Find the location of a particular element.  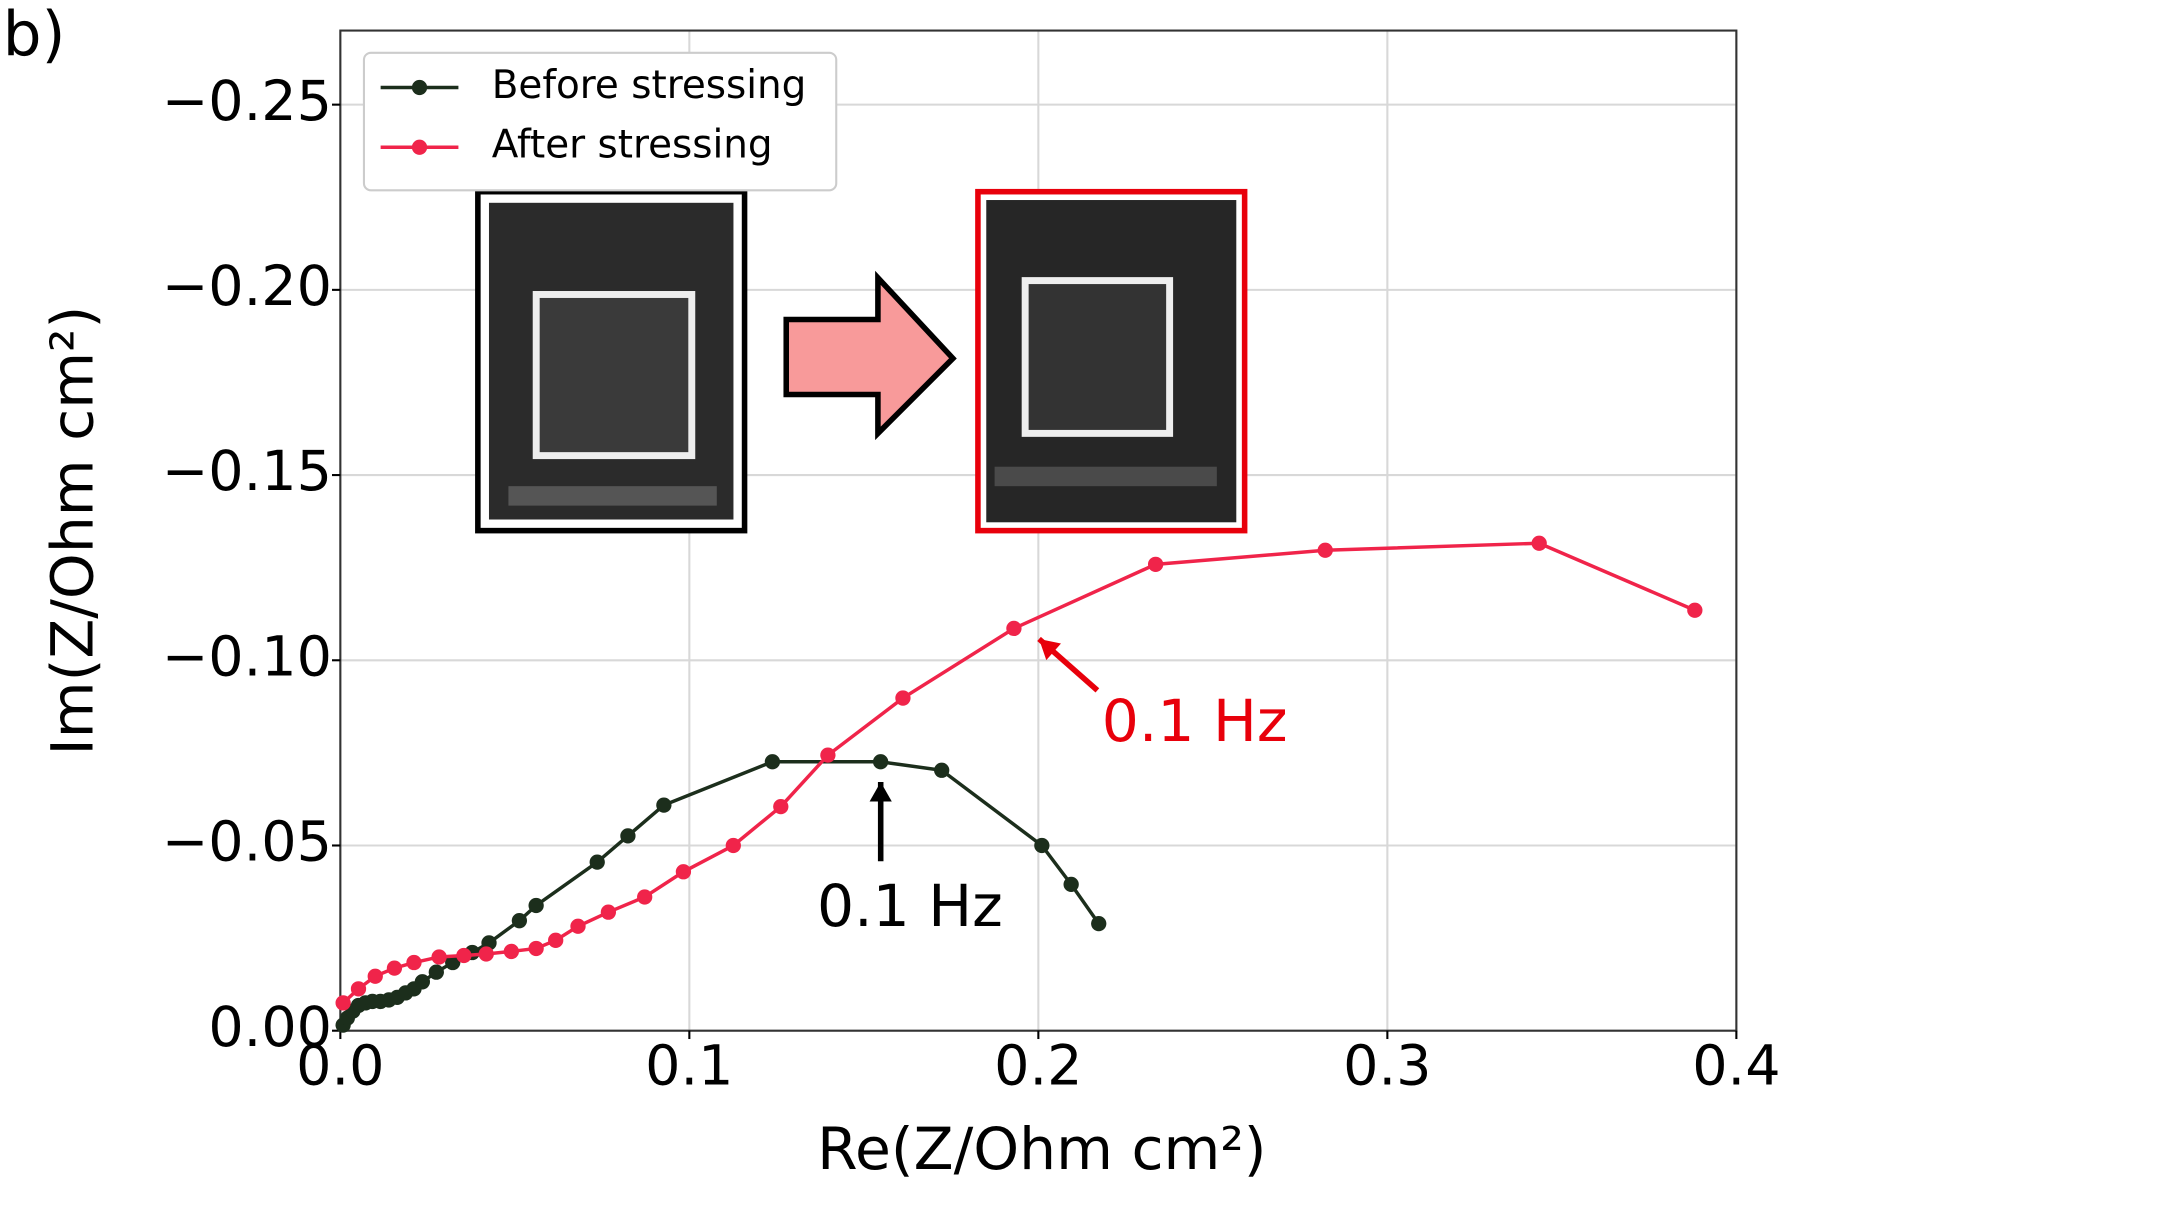

legend: Before stressing After stressing is located at coordinates (600, 121).